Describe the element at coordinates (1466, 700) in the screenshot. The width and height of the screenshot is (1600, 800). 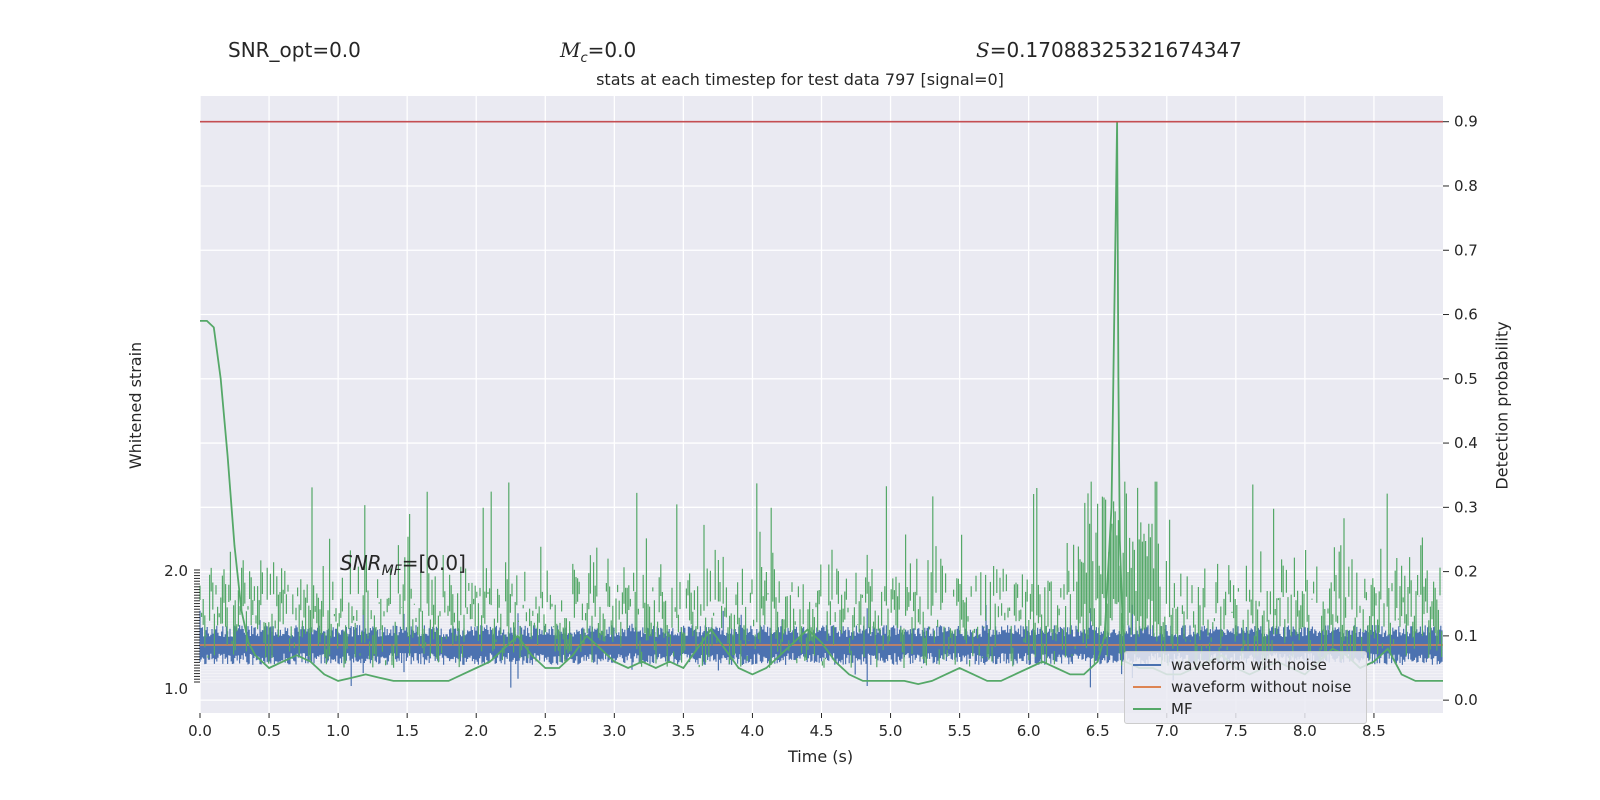
I see `y-right-tick-label: 0.0` at that location.